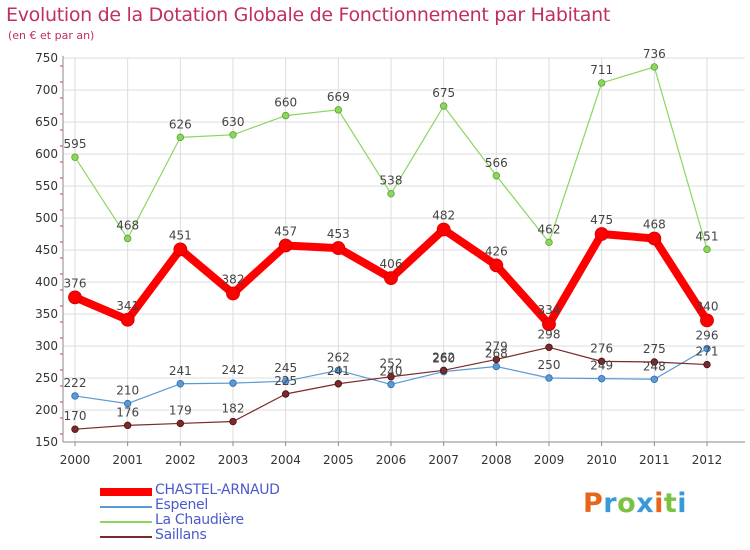 This screenshot has height=550, width=750. I want to click on y-tick-label: 750, so click(46, 58).